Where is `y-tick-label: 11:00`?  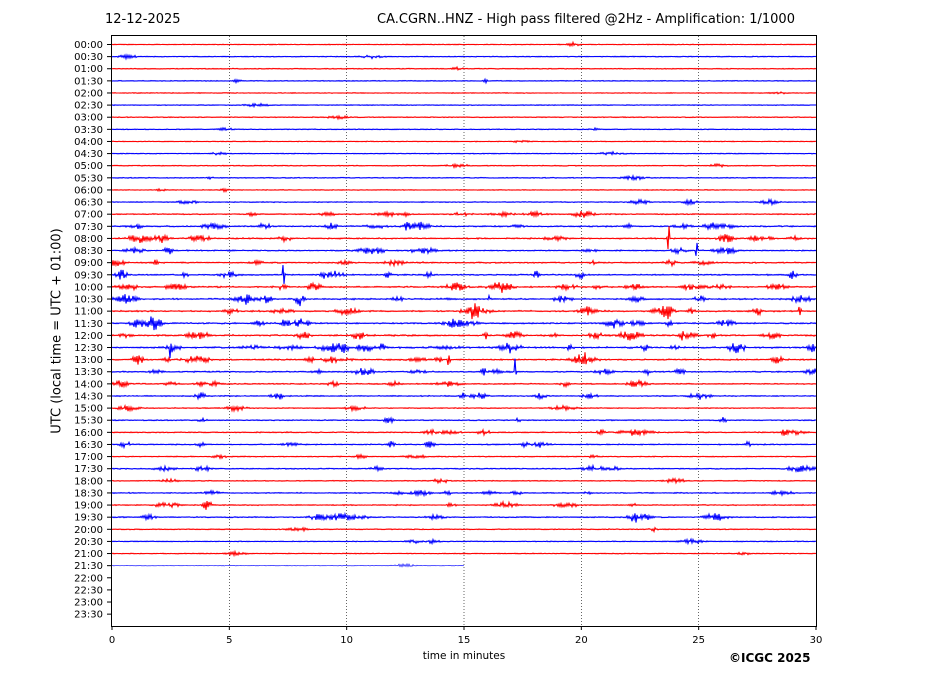 y-tick-label: 11:00 is located at coordinates (88, 312).